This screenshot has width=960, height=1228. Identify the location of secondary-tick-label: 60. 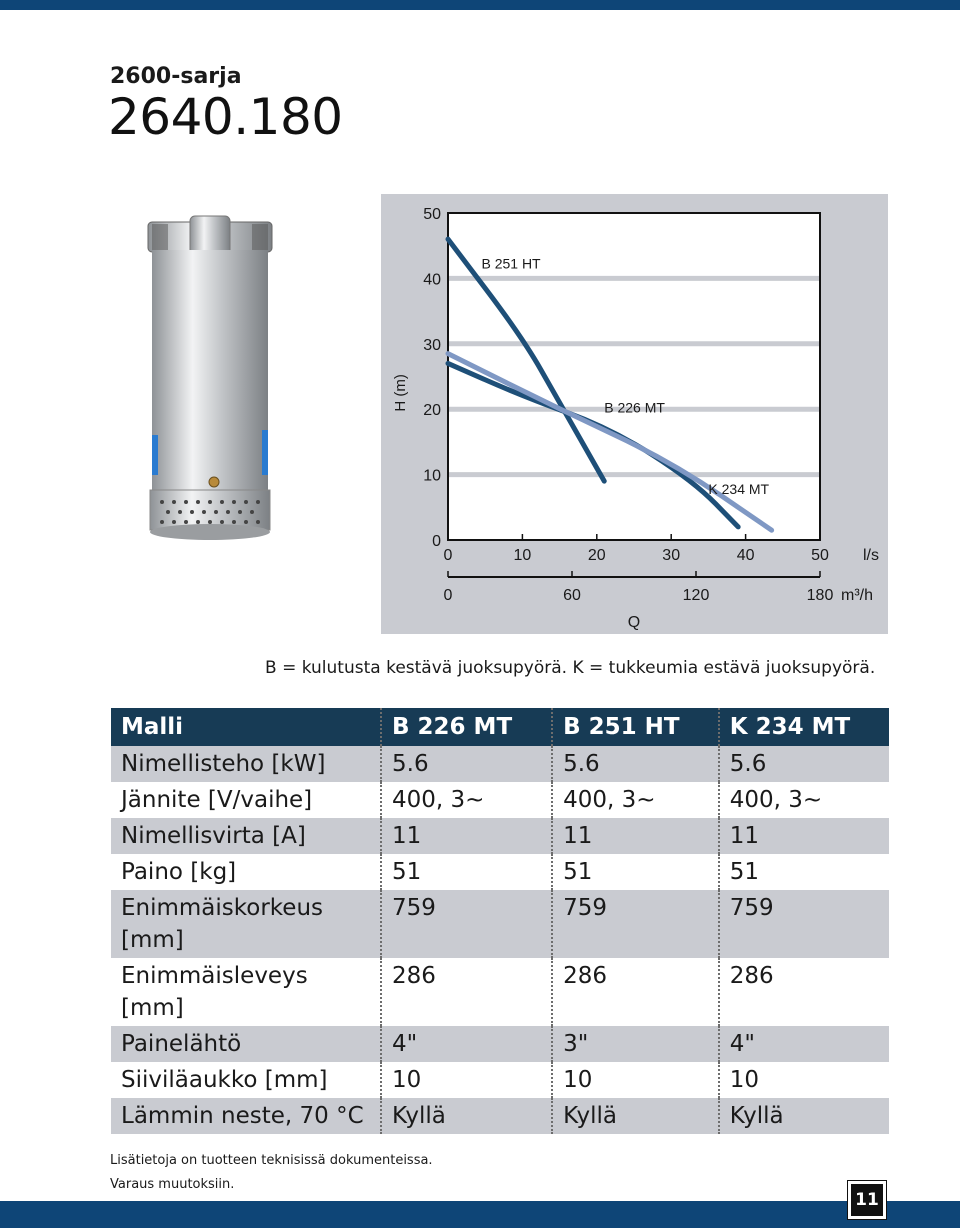
(572, 595).